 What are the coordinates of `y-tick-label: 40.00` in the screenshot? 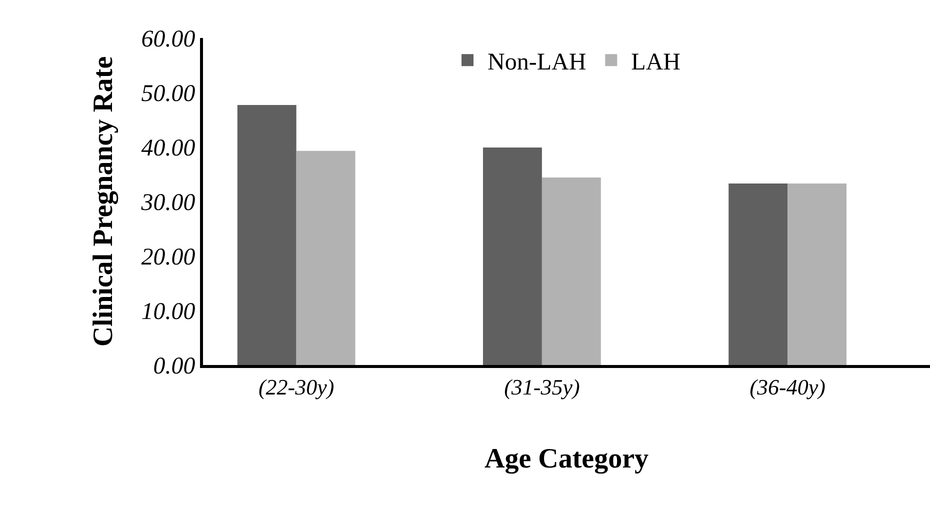 It's located at (168, 148).